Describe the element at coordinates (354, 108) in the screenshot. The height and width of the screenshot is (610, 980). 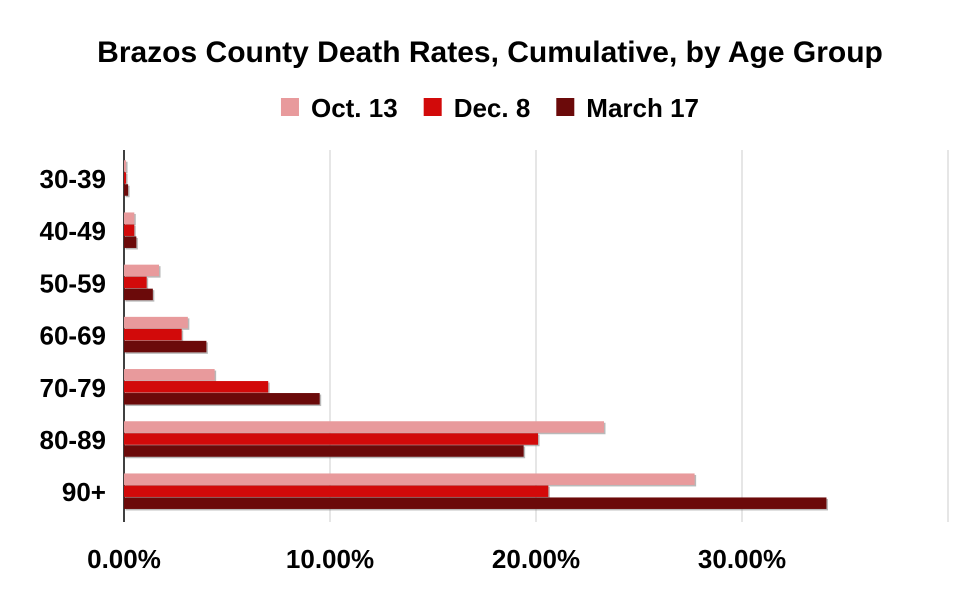
I see `legend-label: Oct. 13` at that location.